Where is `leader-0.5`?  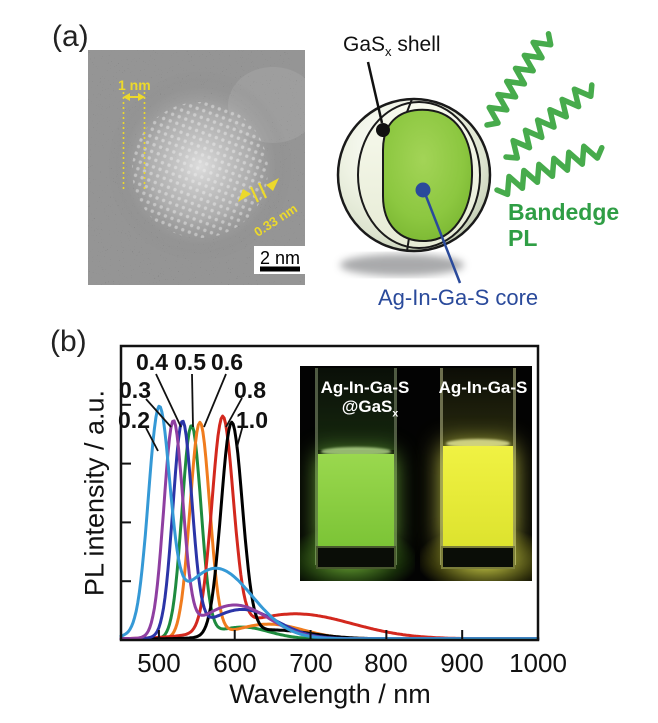
leader-0.5 is located at coordinates (192, 400).